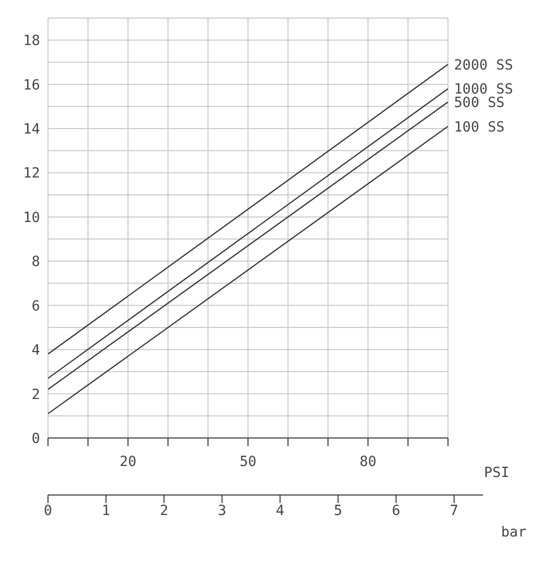 The width and height of the screenshot is (543, 587). Describe the element at coordinates (36, 350) in the screenshot. I see `y-tick-label: 4` at that location.